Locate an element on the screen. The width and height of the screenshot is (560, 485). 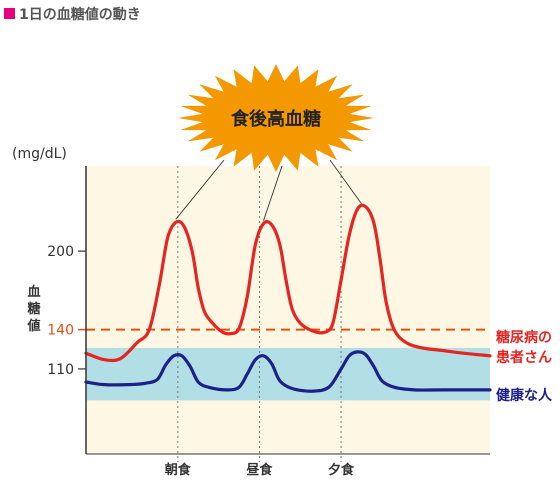
series-label: 健康な人 is located at coordinates (524, 395).